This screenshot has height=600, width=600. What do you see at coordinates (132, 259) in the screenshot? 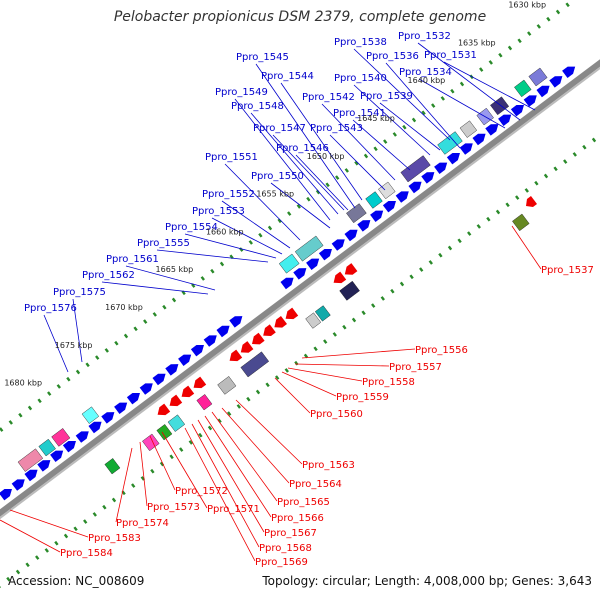
I see `forward-gene-label: Ppro_1561` at bounding box center [132, 259].